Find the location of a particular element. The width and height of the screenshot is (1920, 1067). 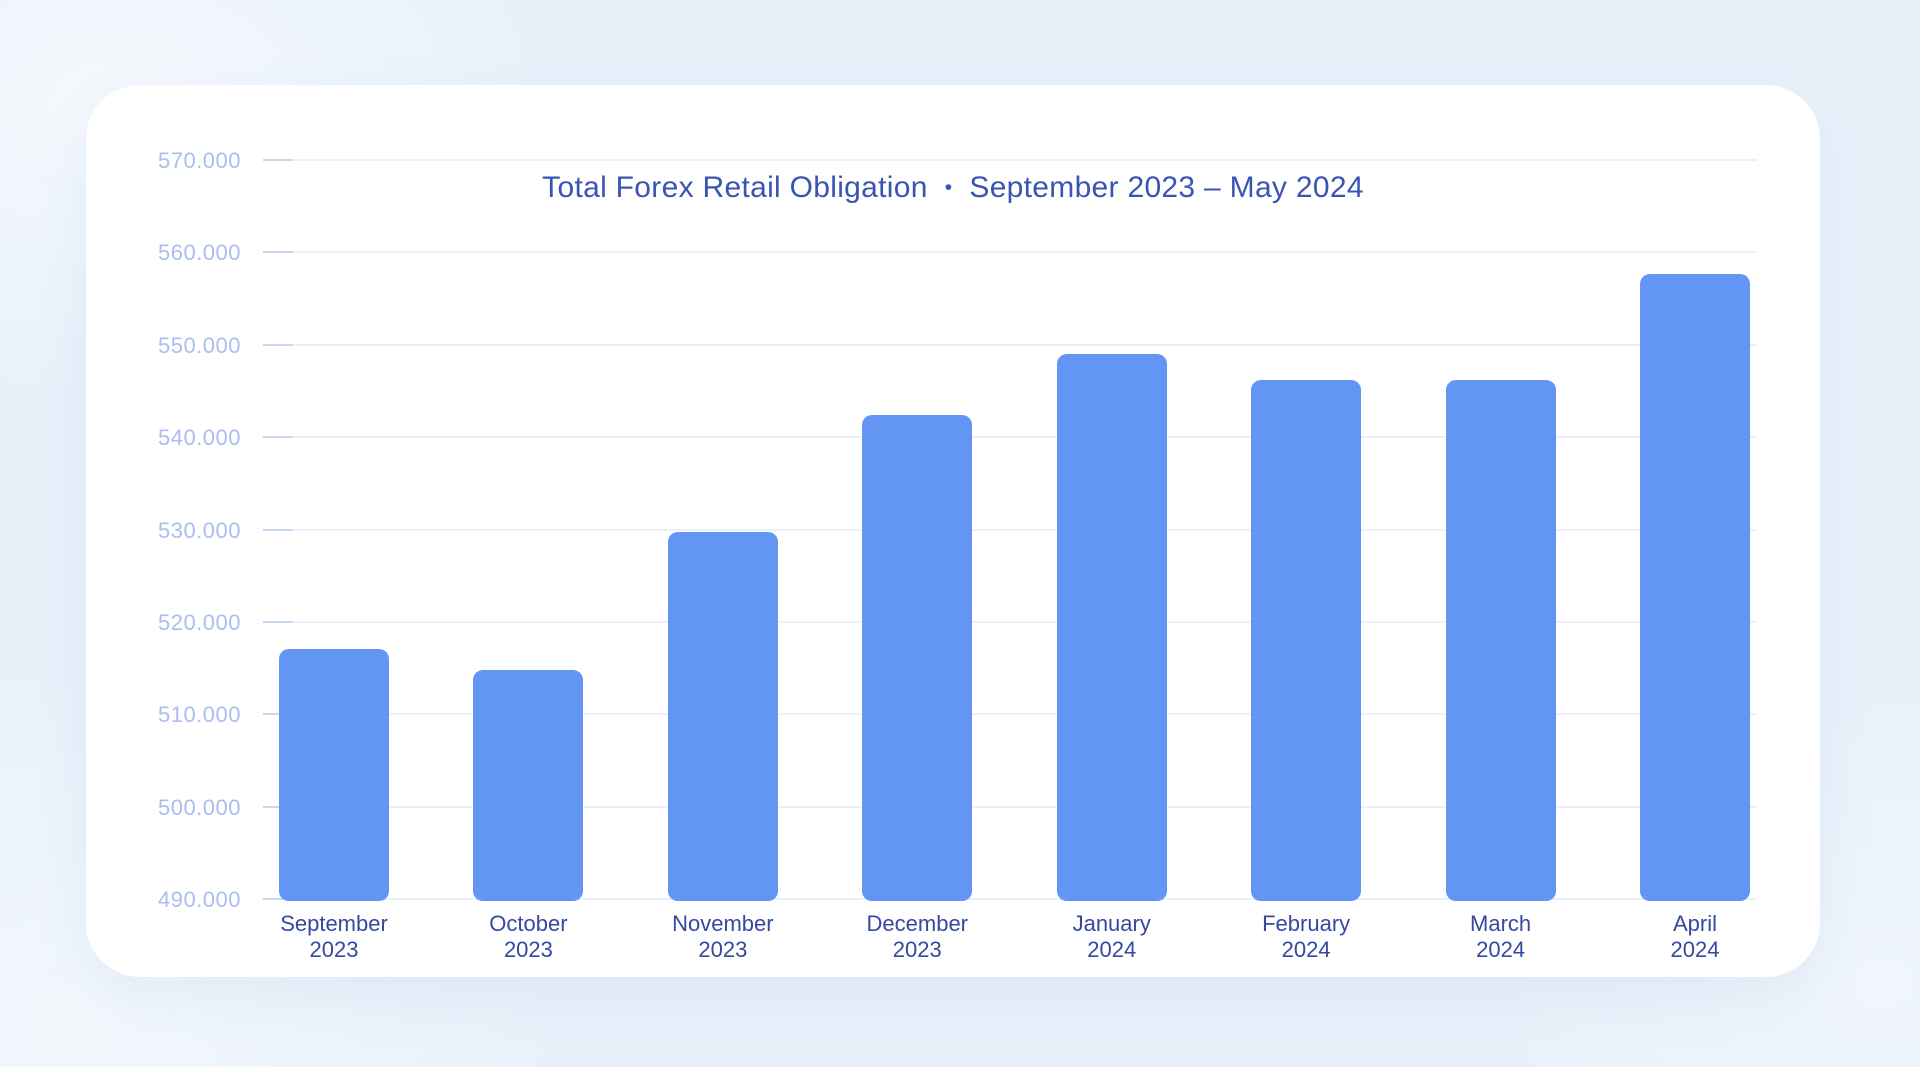

bar-march-2024 is located at coordinates (1500, 640).